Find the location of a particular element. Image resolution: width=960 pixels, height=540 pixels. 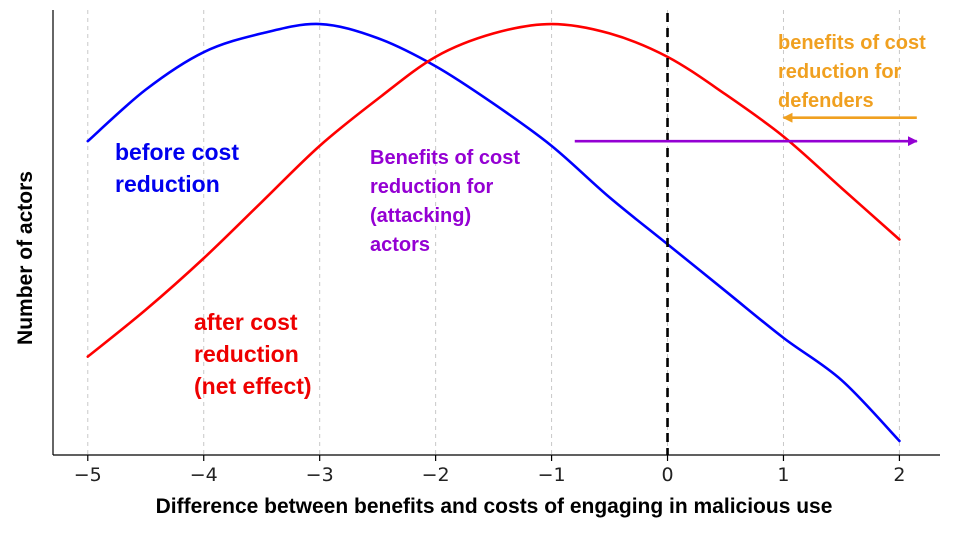

x-tick-label: −4 is located at coordinates (204, 475).